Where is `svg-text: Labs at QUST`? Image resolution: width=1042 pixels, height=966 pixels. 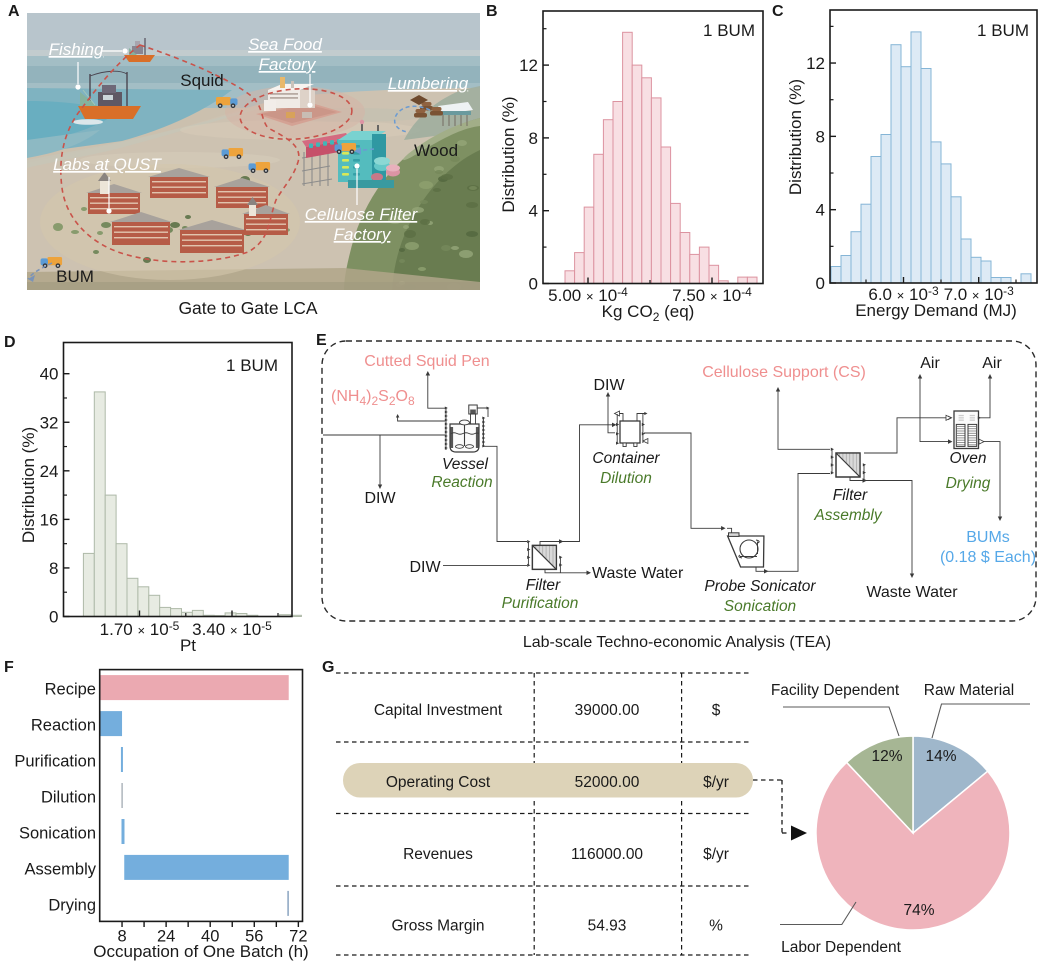
svg-text: Labs at QUST is located at coordinates (107, 164).